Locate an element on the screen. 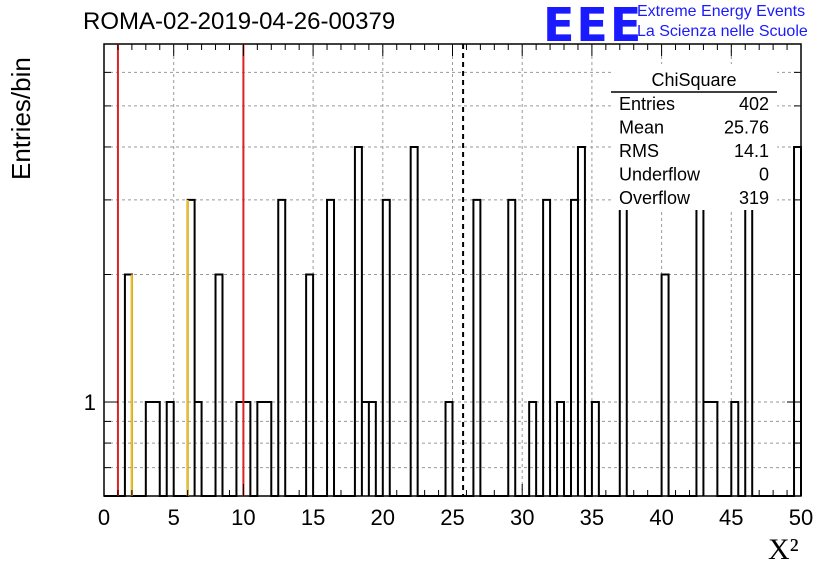 This screenshot has height=572, width=836. stats-row-label: RMS is located at coordinates (639, 151).